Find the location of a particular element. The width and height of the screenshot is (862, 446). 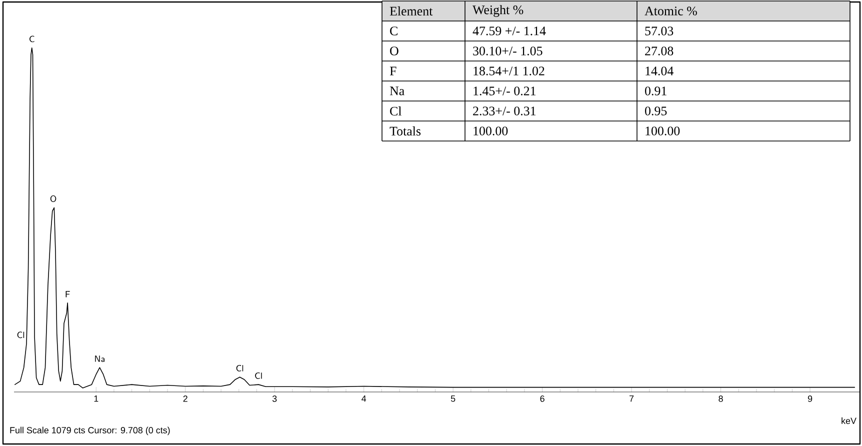

x-tick-label: 1 is located at coordinates (96, 399).